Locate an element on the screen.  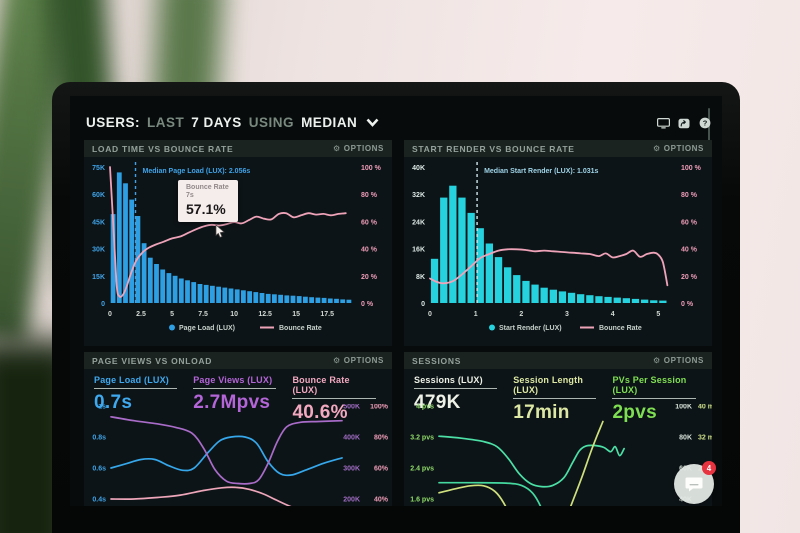
header-word: 7 DAYS is located at coordinates (216, 122).